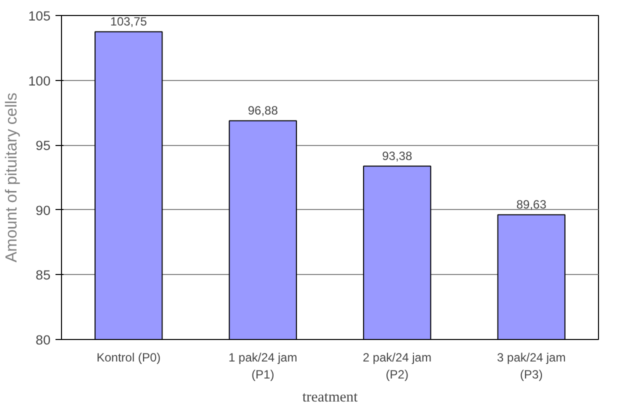  I want to click on x-tick-label: Kontrol (P0), so click(128, 357).